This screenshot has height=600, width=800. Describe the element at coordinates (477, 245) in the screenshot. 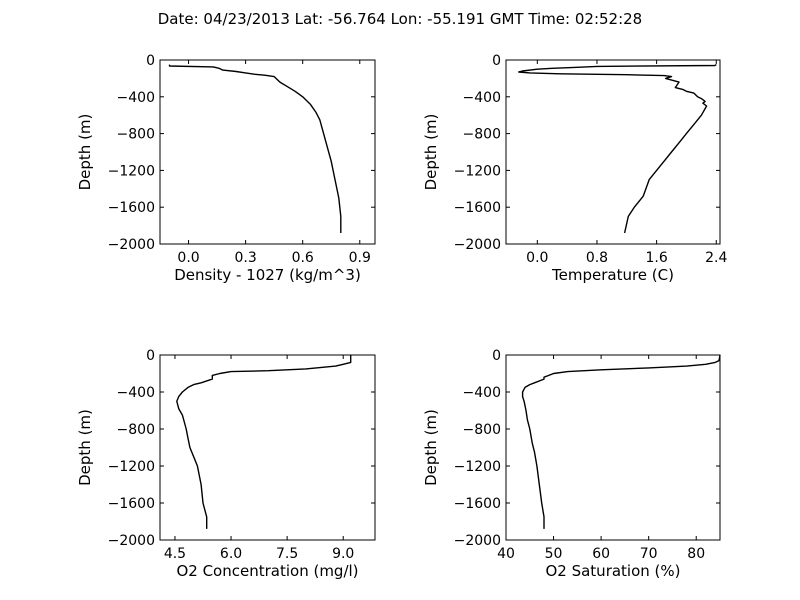

I see `temperature-ytick-label: −2000` at that location.